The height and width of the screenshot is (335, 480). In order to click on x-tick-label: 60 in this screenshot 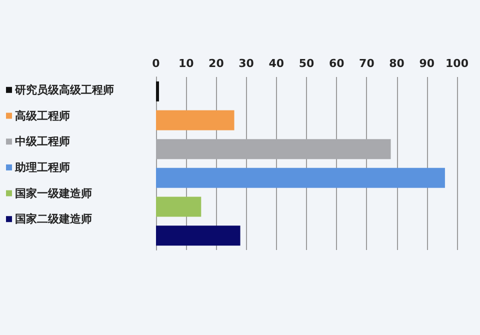, I will do `click(336, 63)`.